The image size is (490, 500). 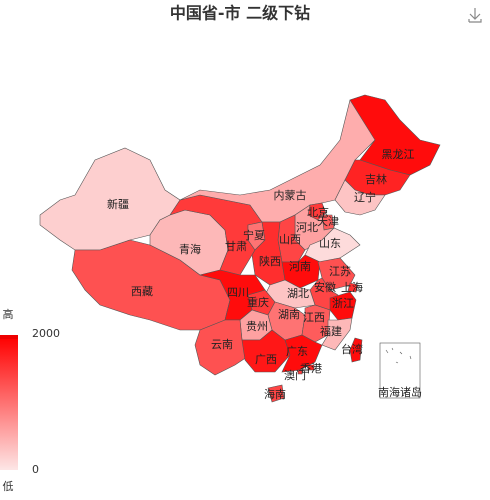 I want to click on region-label: 北京, so click(x=318, y=212).